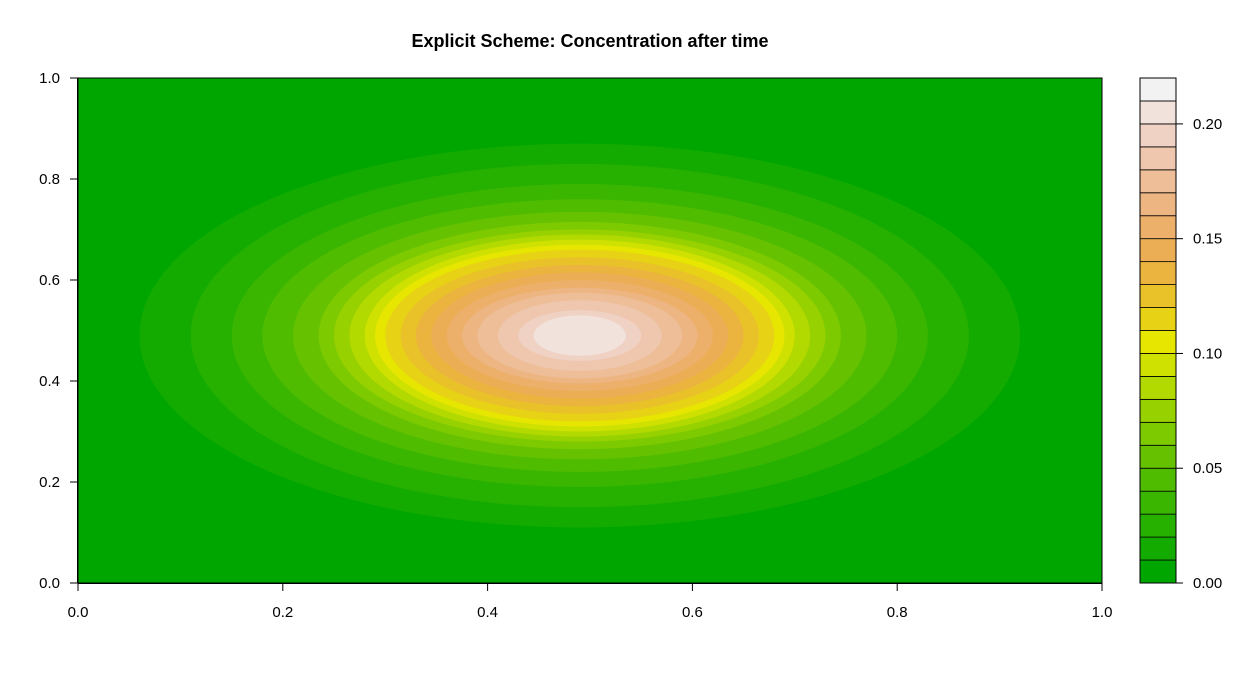 The height and width of the screenshot is (681, 1254). What do you see at coordinates (1207, 239) in the screenshot?
I see `colorbar-tick-label: 0.15` at bounding box center [1207, 239].